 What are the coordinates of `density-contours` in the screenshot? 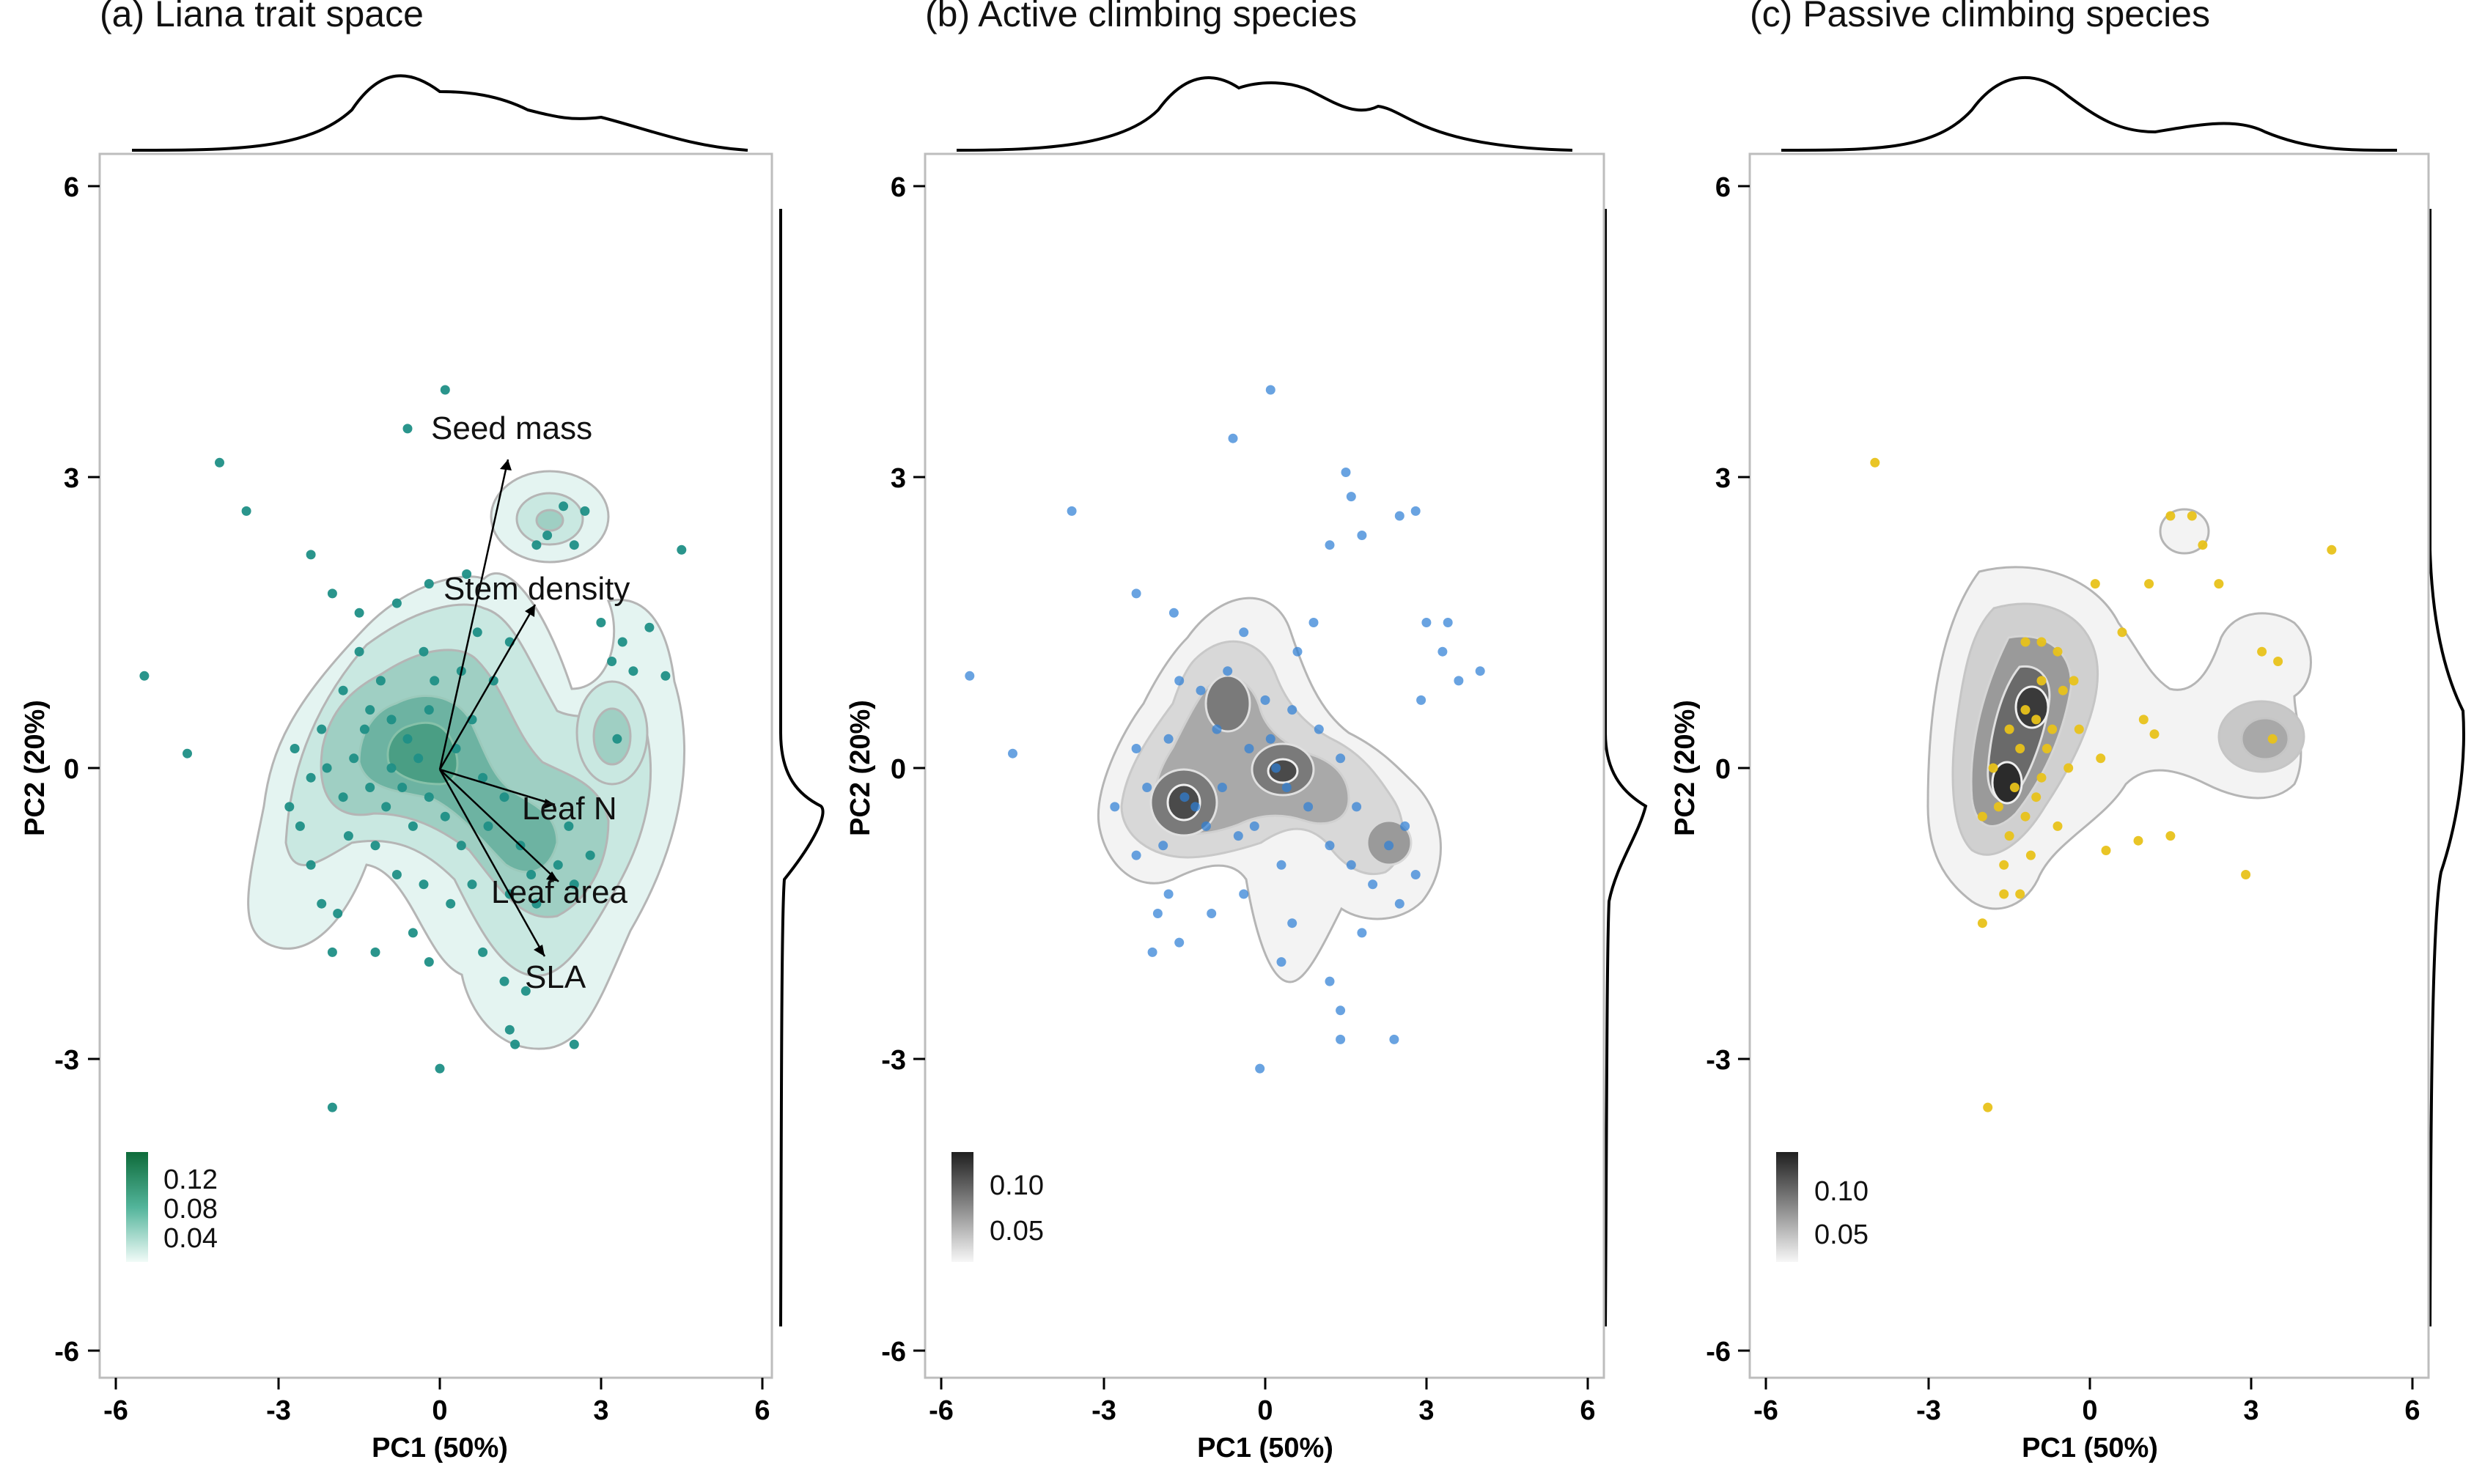 It's located at (1269, 790).